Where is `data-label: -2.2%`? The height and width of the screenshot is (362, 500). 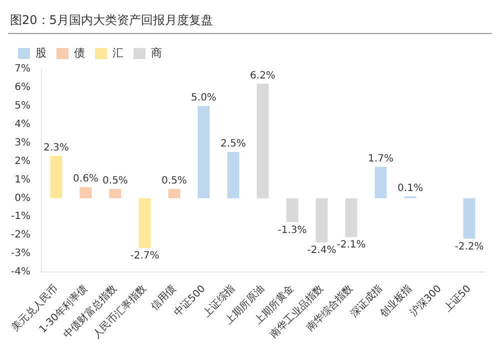 data-label: -2.2% is located at coordinates (469, 246).